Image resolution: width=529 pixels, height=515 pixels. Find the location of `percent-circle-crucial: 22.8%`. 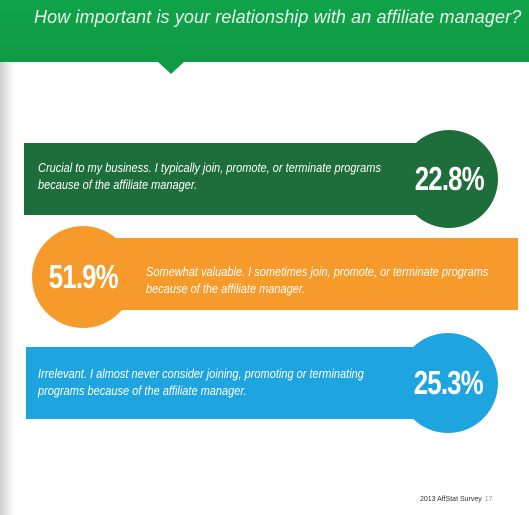

percent-circle-crucial: 22.8% is located at coordinates (449, 179).